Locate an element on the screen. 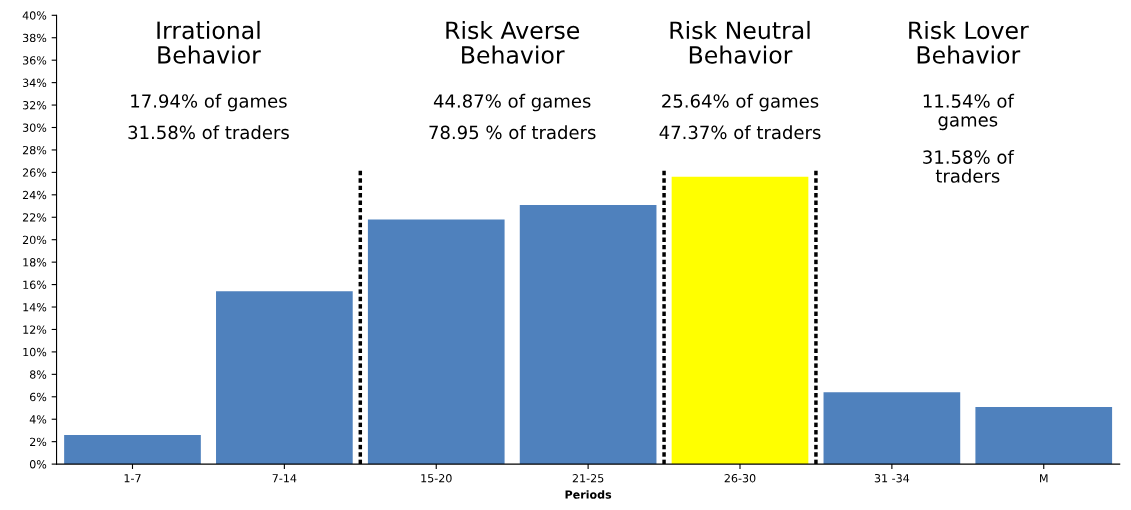  annotation: Risk Lover Behavior is located at coordinates (969, 42).